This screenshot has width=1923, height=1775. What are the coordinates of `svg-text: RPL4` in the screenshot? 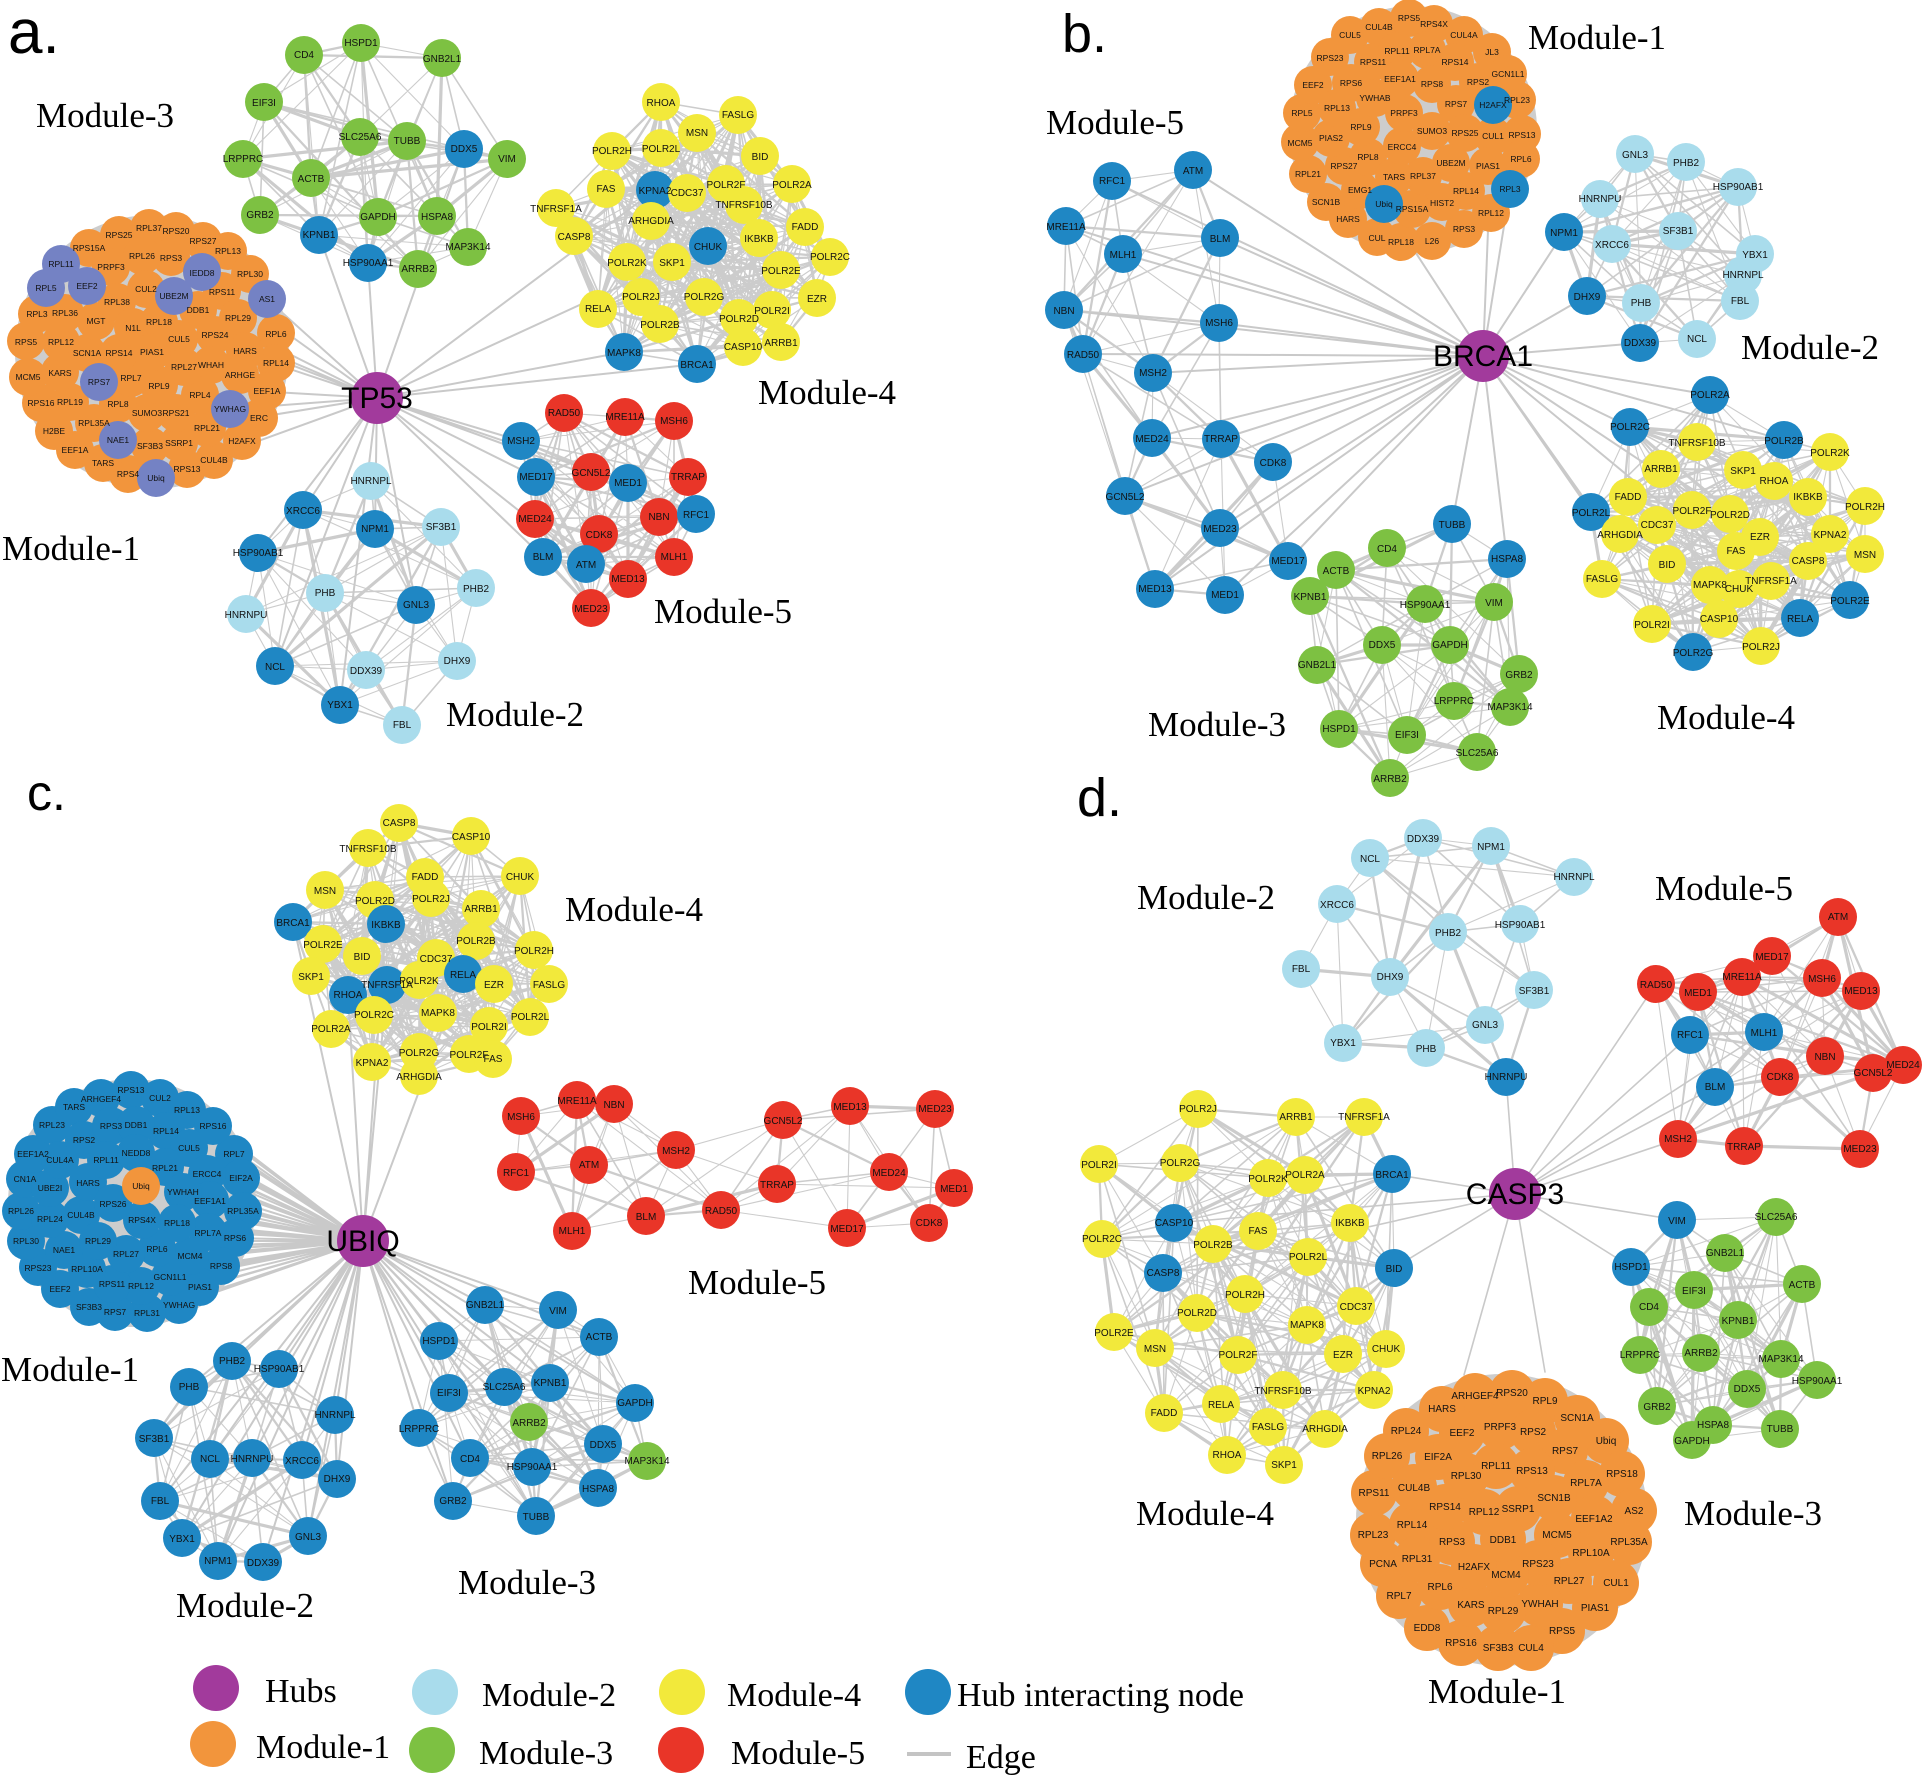 It's located at (200, 395).